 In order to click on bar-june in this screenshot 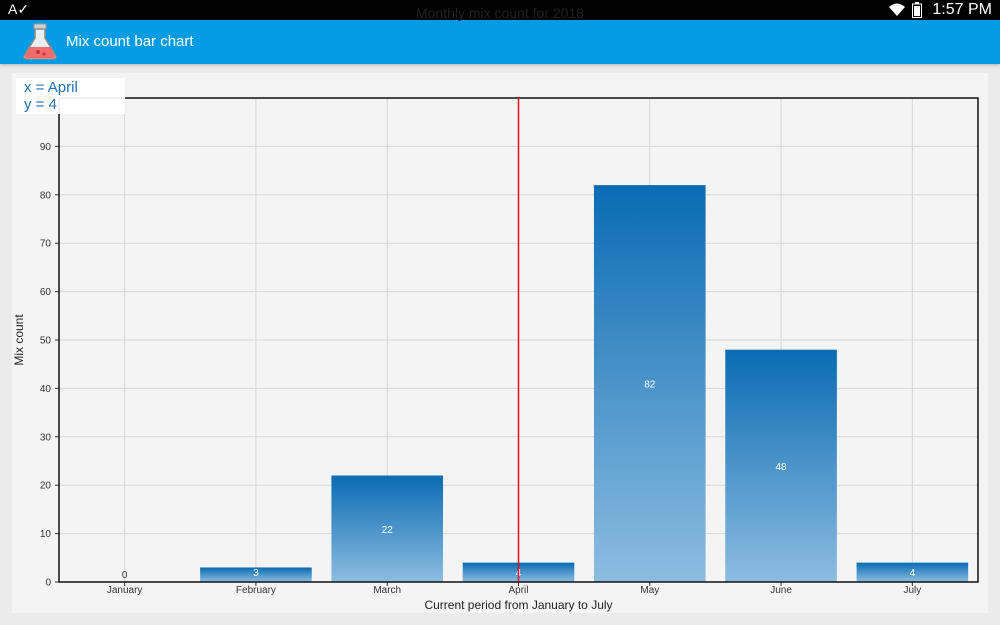, I will do `click(781, 465)`.